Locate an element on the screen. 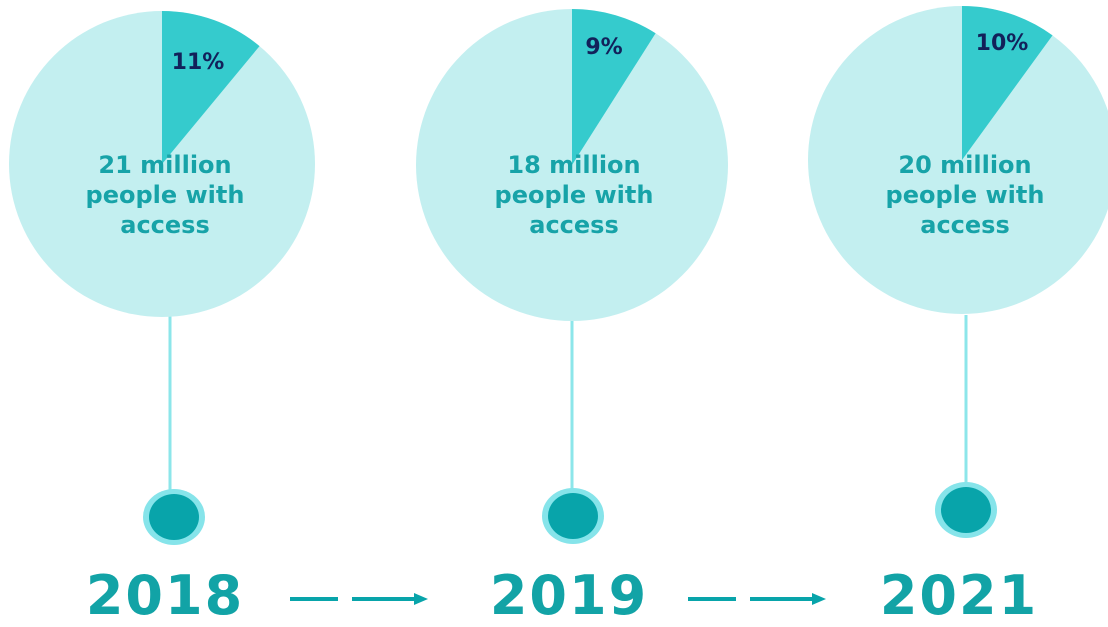  timeline-node-2021 is located at coordinates (966, 510).